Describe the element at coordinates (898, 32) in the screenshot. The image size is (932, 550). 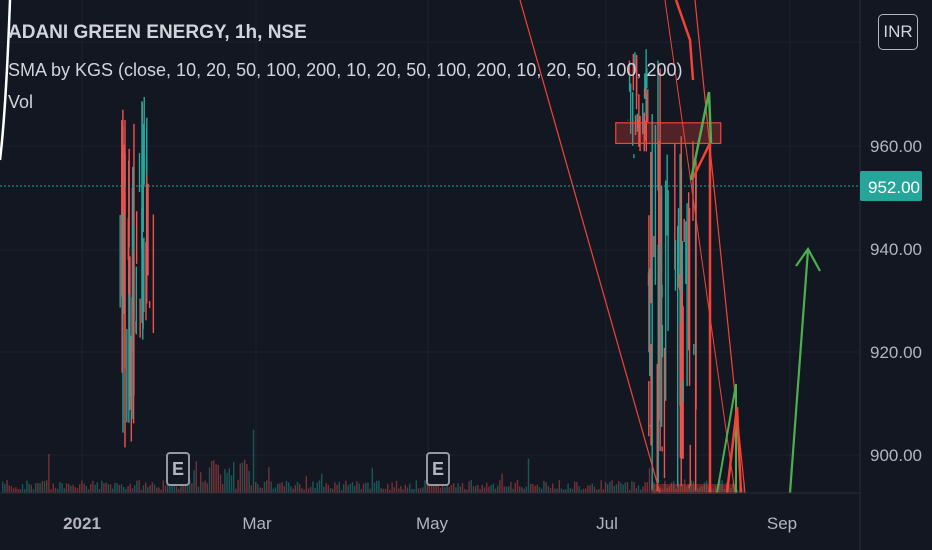
I see `currency-badge: INR` at that location.